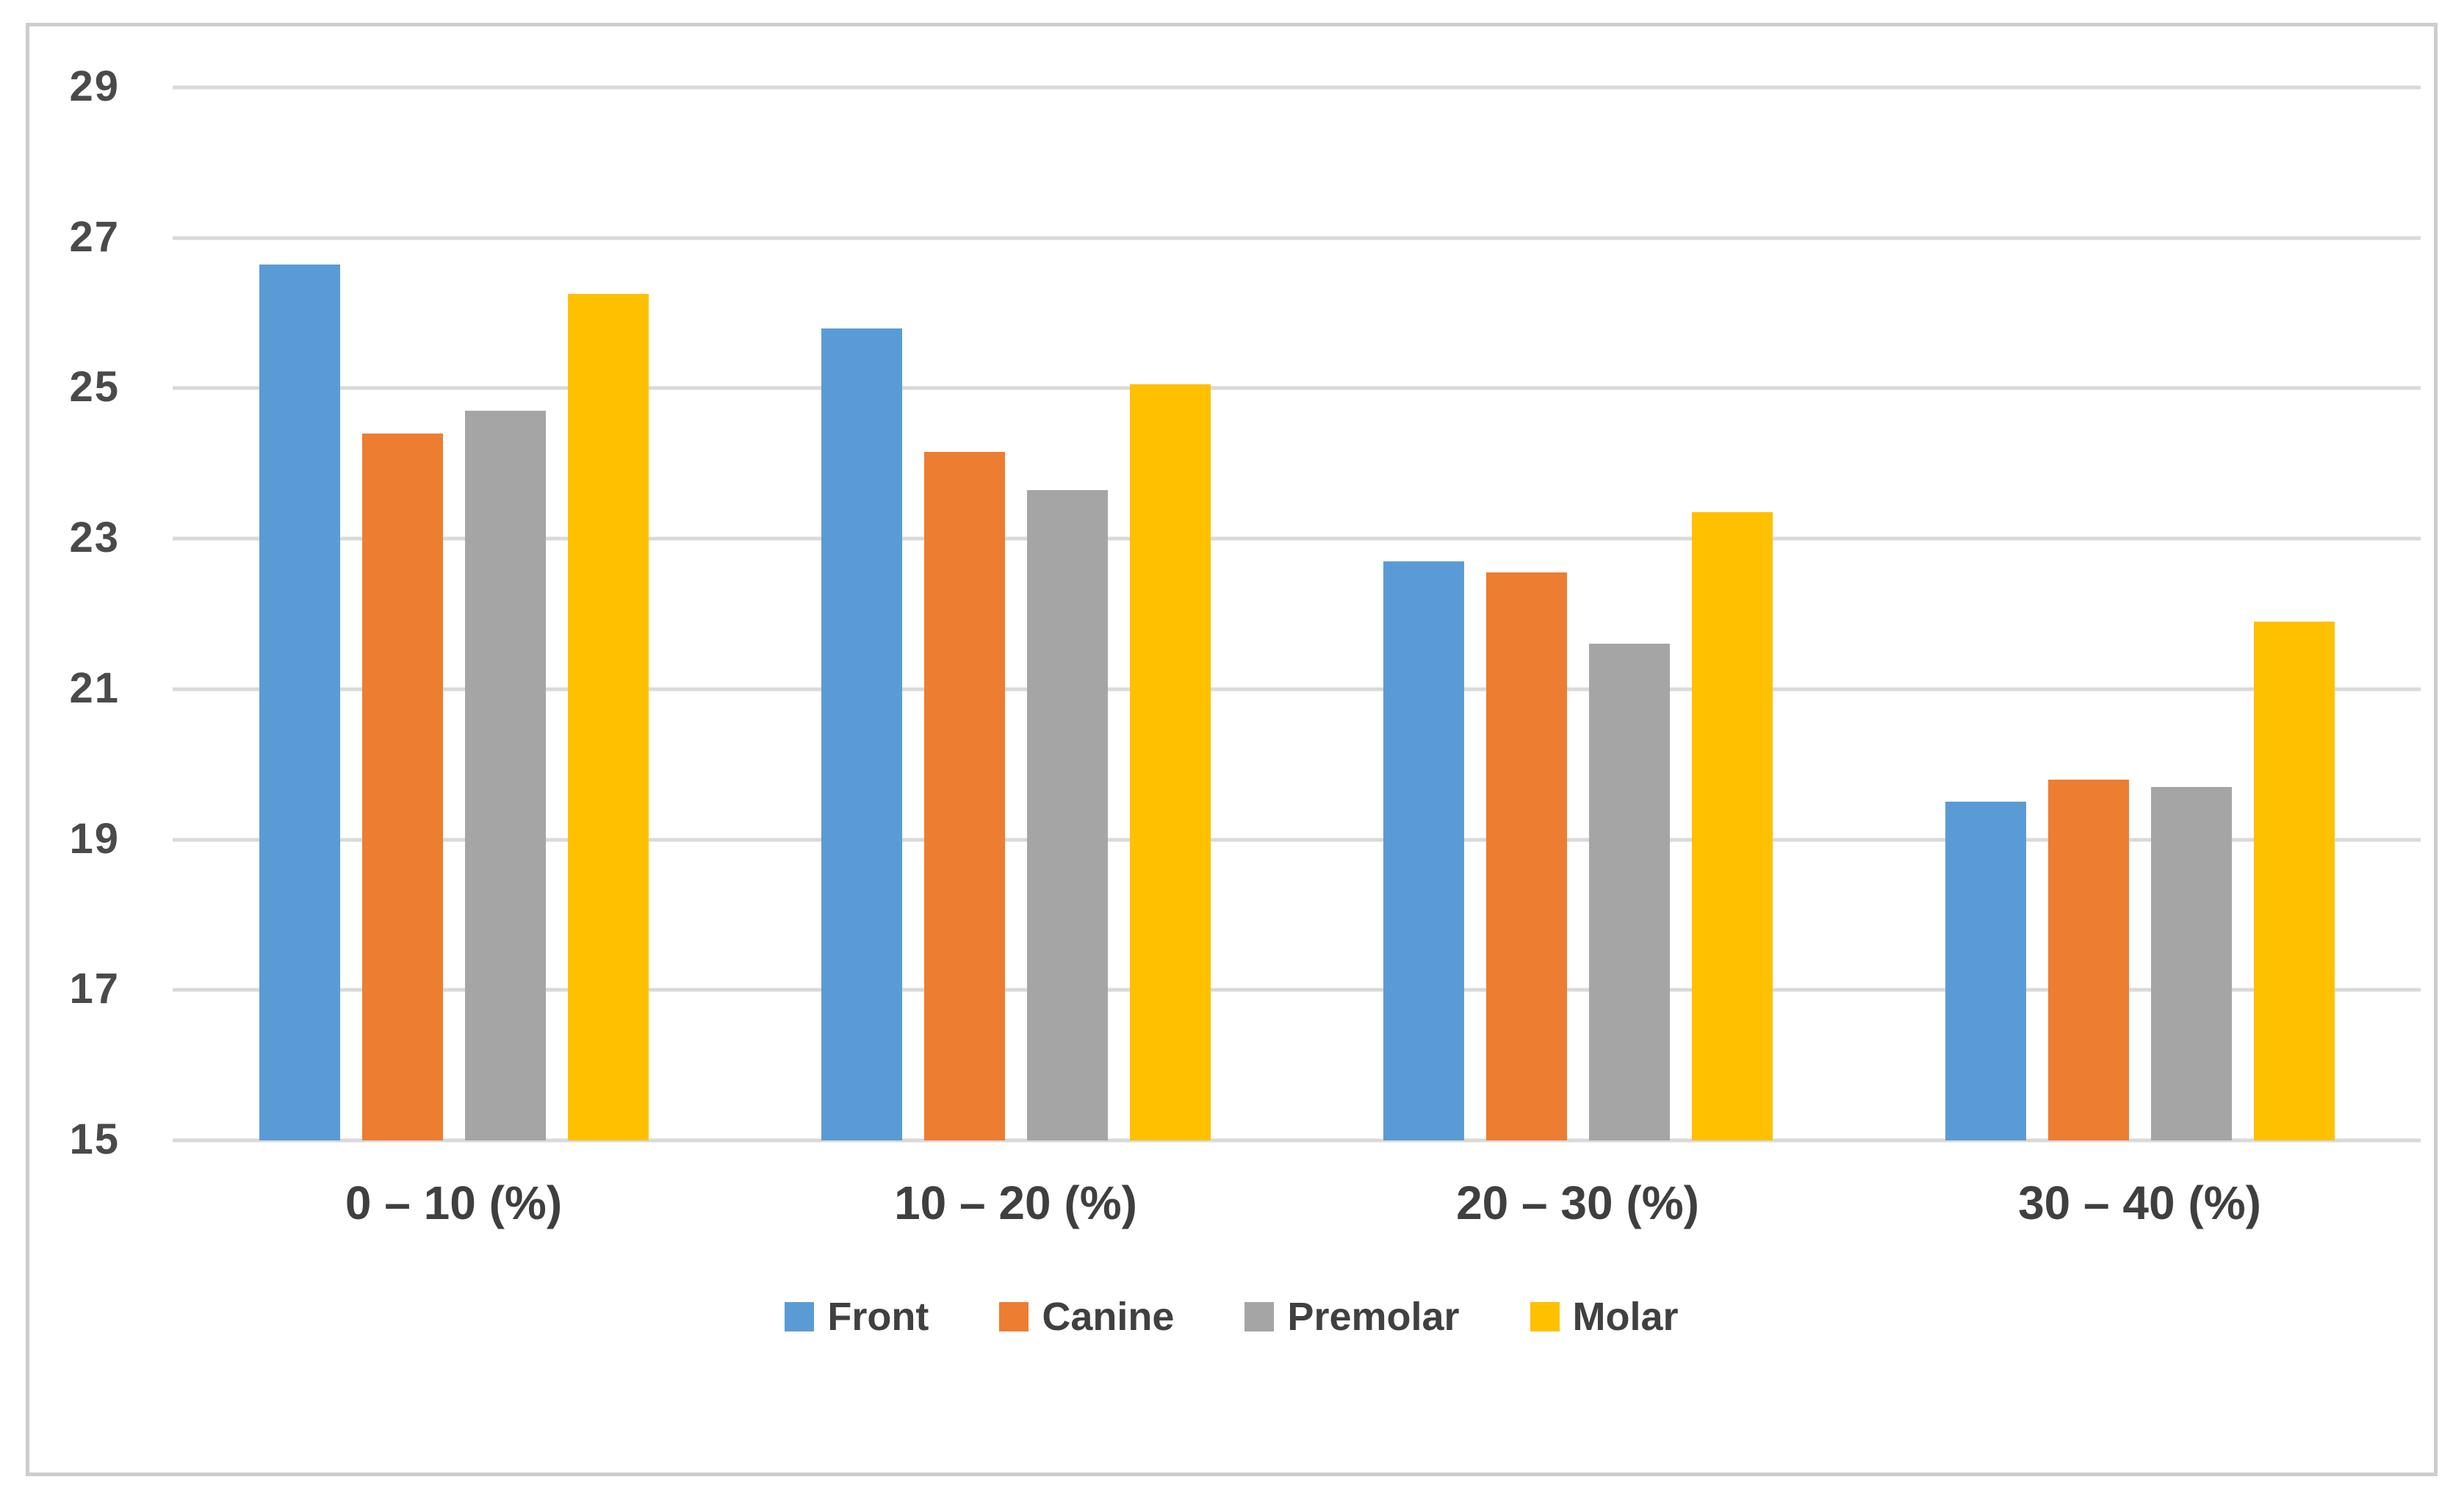 The image size is (2464, 1499). I want to click on y-axis: 29 27 25 23 21 19 17 15, so click(74, 613).